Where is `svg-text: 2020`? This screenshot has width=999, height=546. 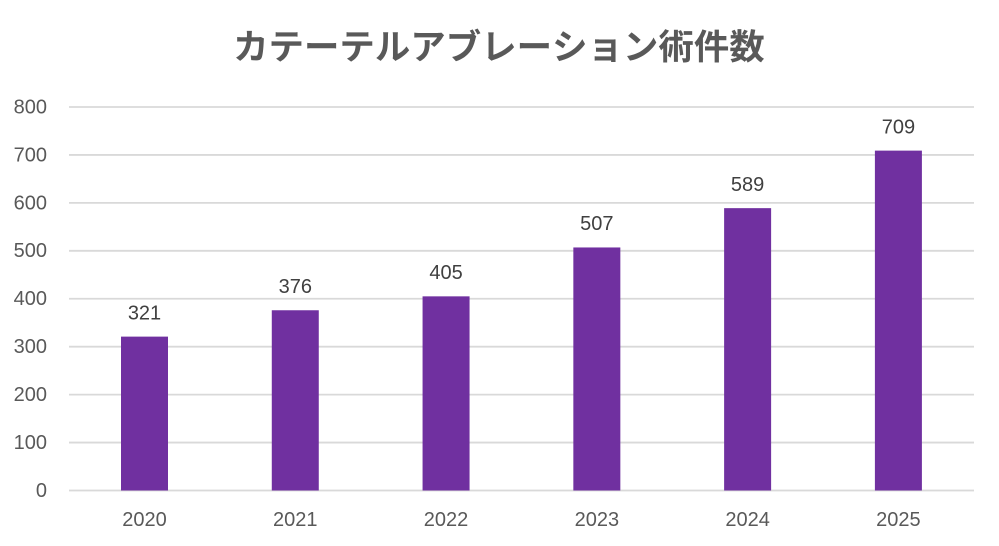
svg-text: 2020 is located at coordinates (144, 520).